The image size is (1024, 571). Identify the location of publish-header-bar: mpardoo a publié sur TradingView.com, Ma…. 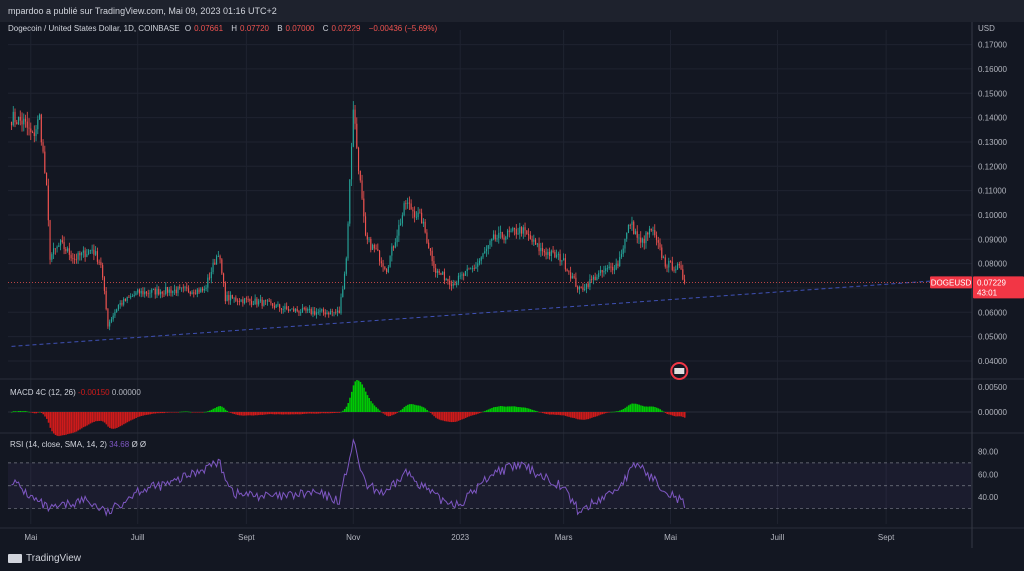
(512, 11).